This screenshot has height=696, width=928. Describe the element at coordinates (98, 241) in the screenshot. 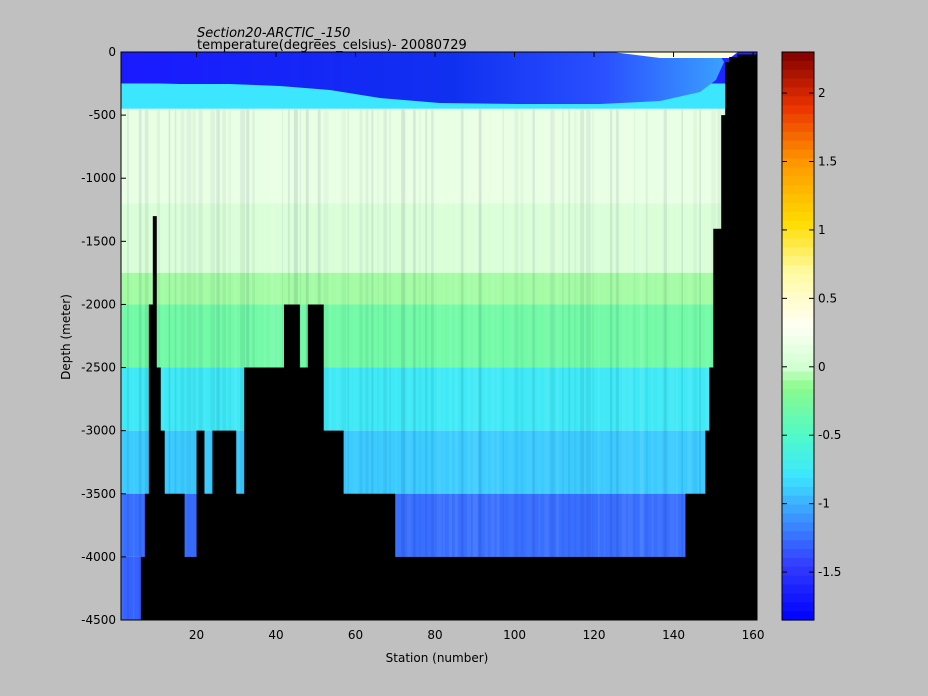

I see `y-tick-label: -1500` at that location.